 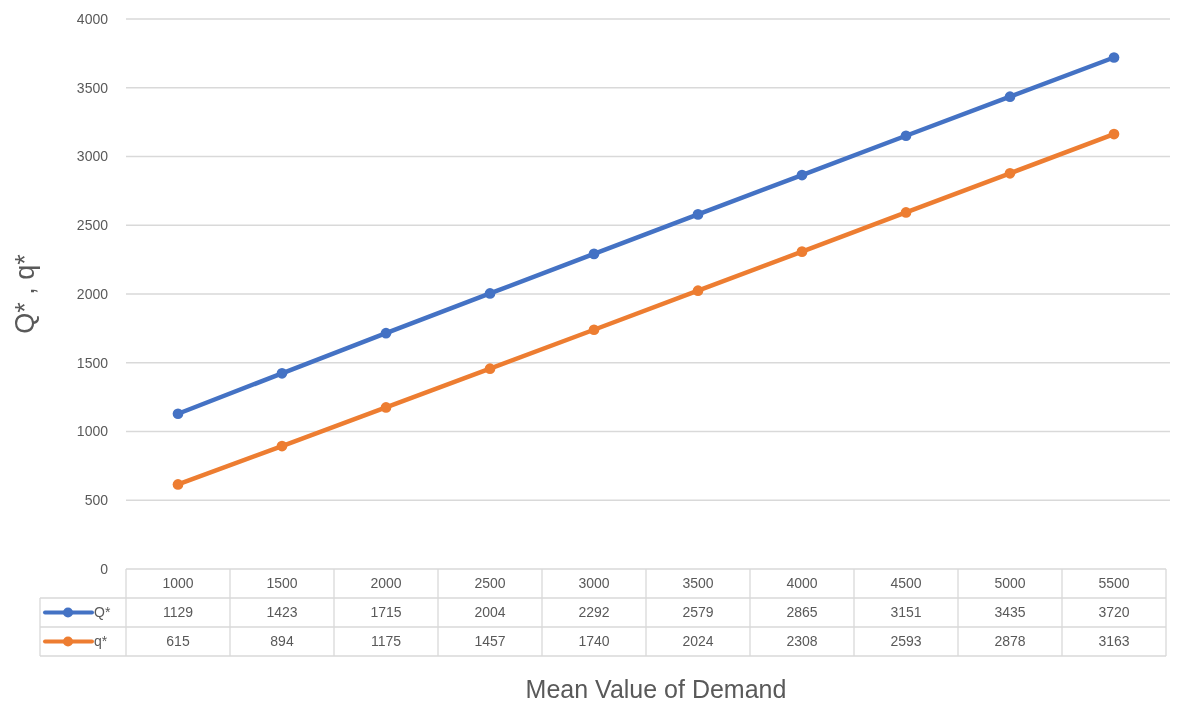 I want to click on data-label: 894, so click(x=282, y=641).